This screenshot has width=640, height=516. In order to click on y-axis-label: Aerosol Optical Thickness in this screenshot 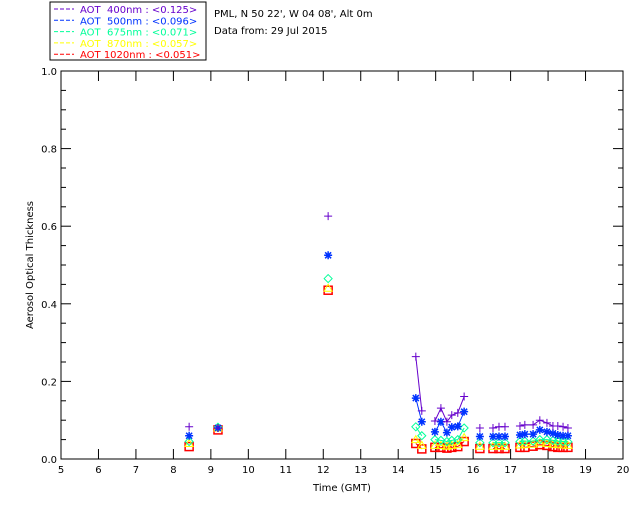, I will do `click(30, 265)`.